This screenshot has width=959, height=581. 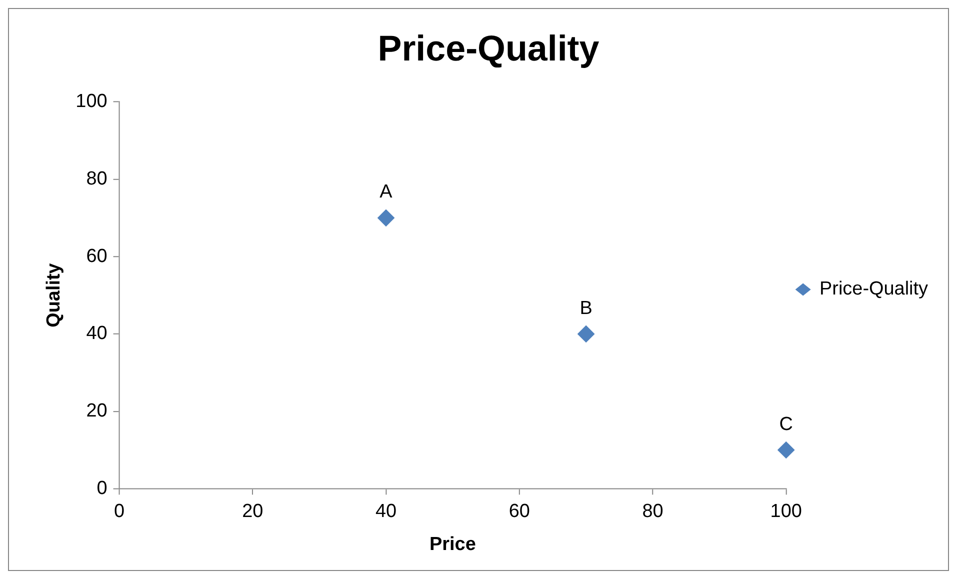 I want to click on annotation: A, so click(x=386, y=192).